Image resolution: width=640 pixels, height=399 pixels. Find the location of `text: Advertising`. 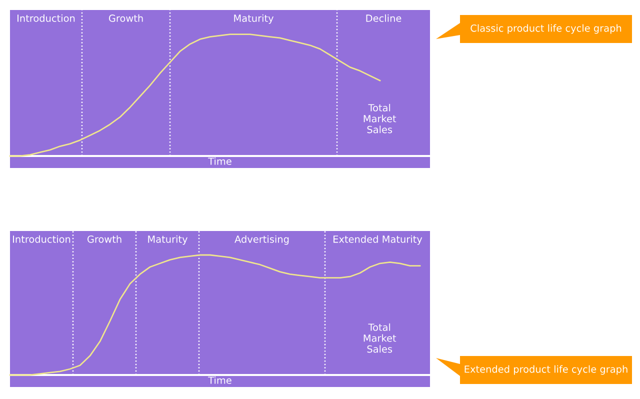

text: Advertising is located at coordinates (261, 240).